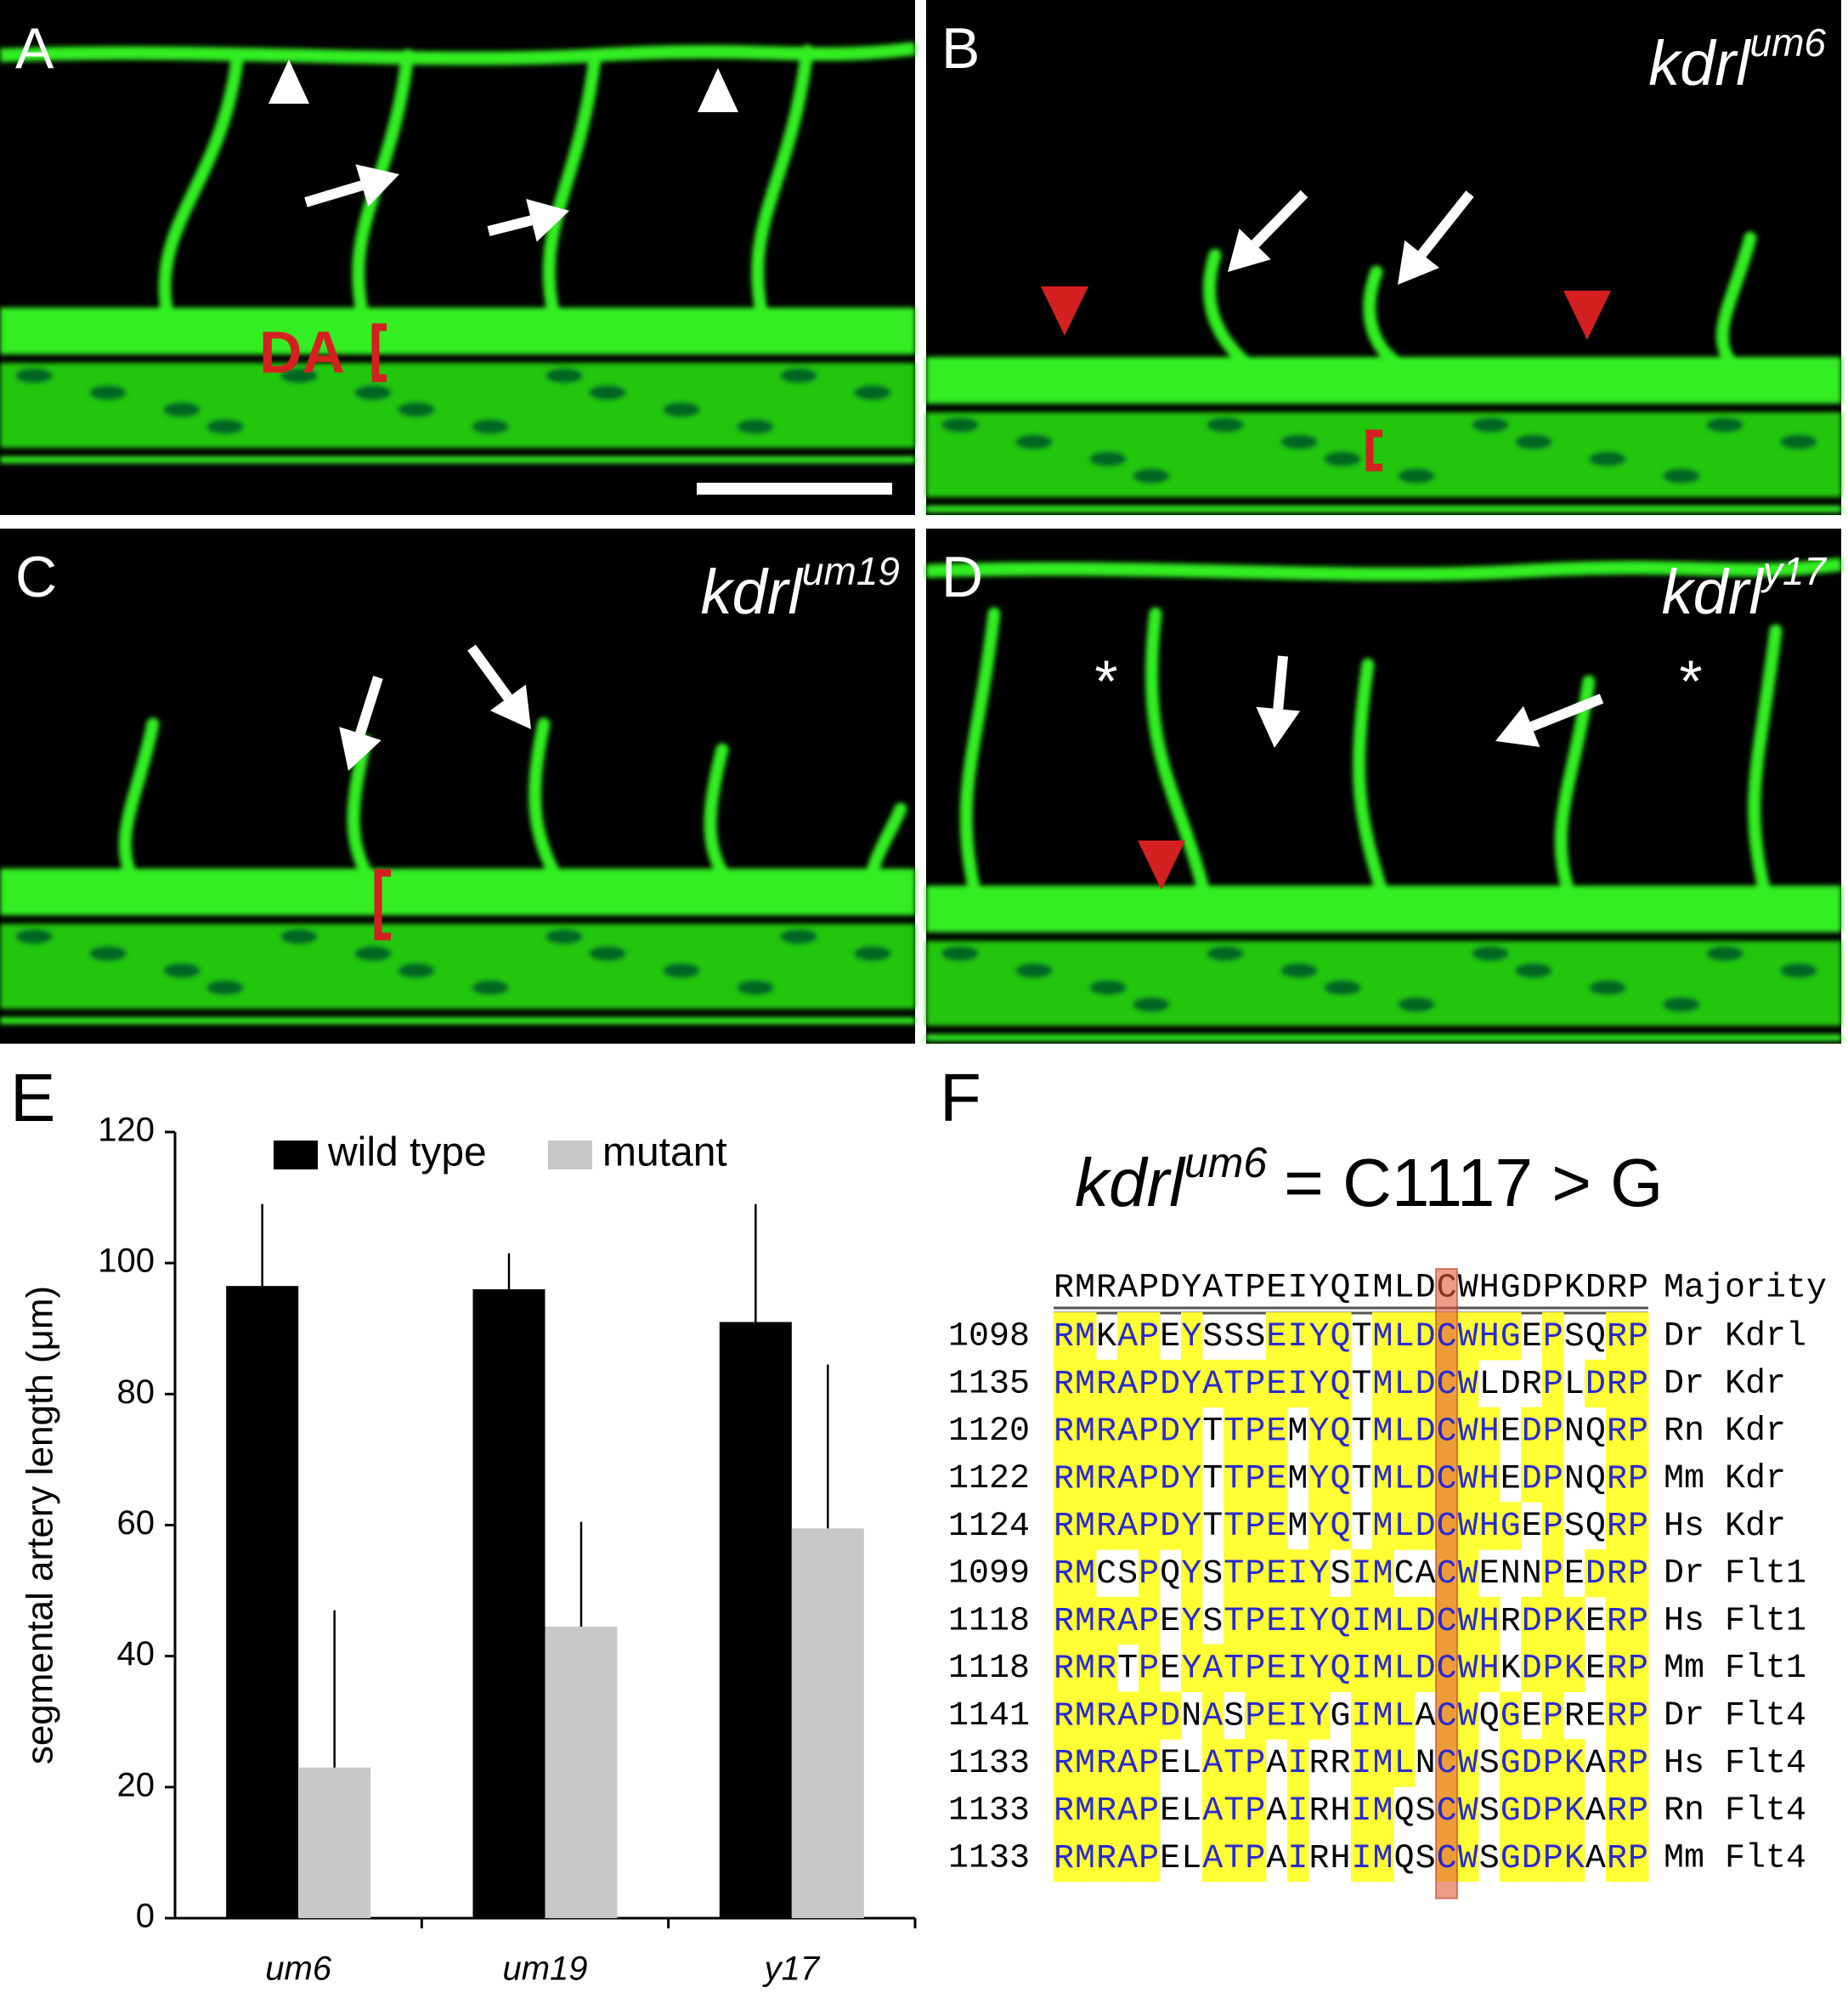 This screenshot has width=1848, height=2004. What do you see at coordinates (126, 1261) in the screenshot?
I see `y-tick-label: 100` at bounding box center [126, 1261].